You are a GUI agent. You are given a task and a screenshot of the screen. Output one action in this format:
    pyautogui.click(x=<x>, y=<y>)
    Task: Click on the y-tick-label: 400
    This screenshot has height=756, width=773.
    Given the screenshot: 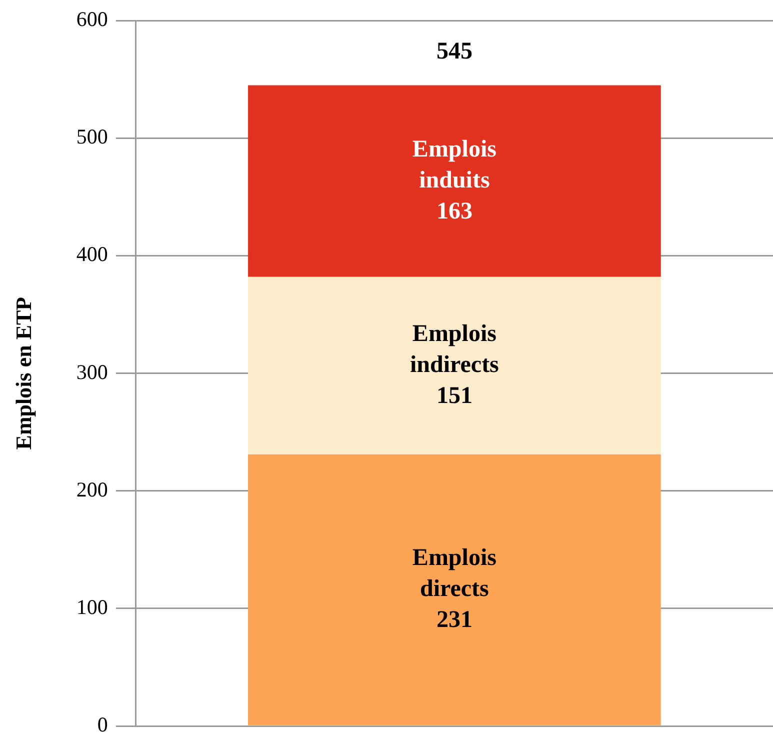 What is the action you would take?
    pyautogui.click(x=92, y=254)
    